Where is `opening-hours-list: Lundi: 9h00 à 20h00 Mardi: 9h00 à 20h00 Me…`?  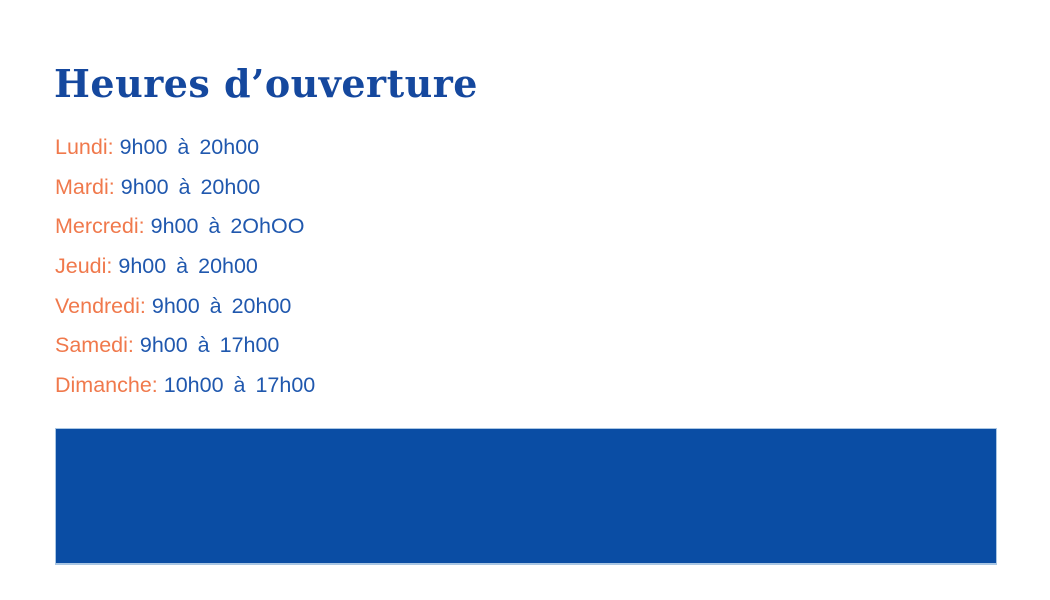
opening-hours-list: Lundi: 9h00 à 20h00 Mardi: 9h00 à 20h00 Me… is located at coordinates (185, 267).